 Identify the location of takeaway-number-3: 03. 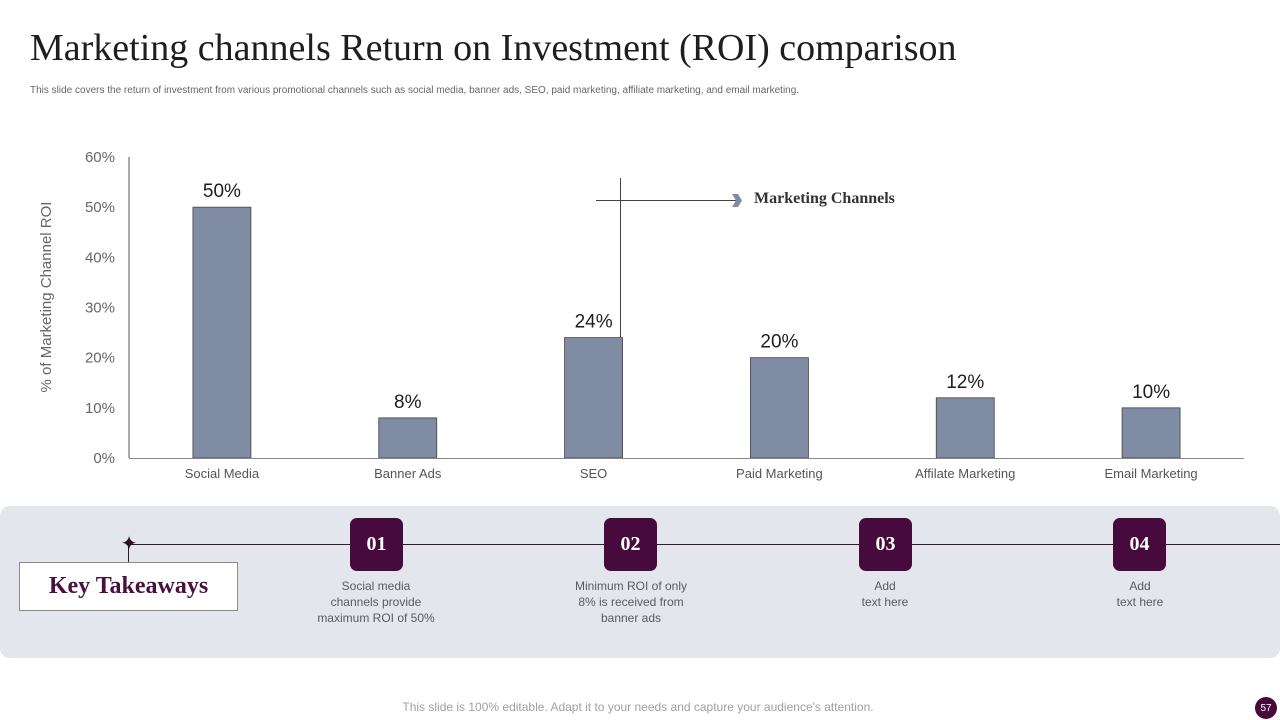
(885, 544).